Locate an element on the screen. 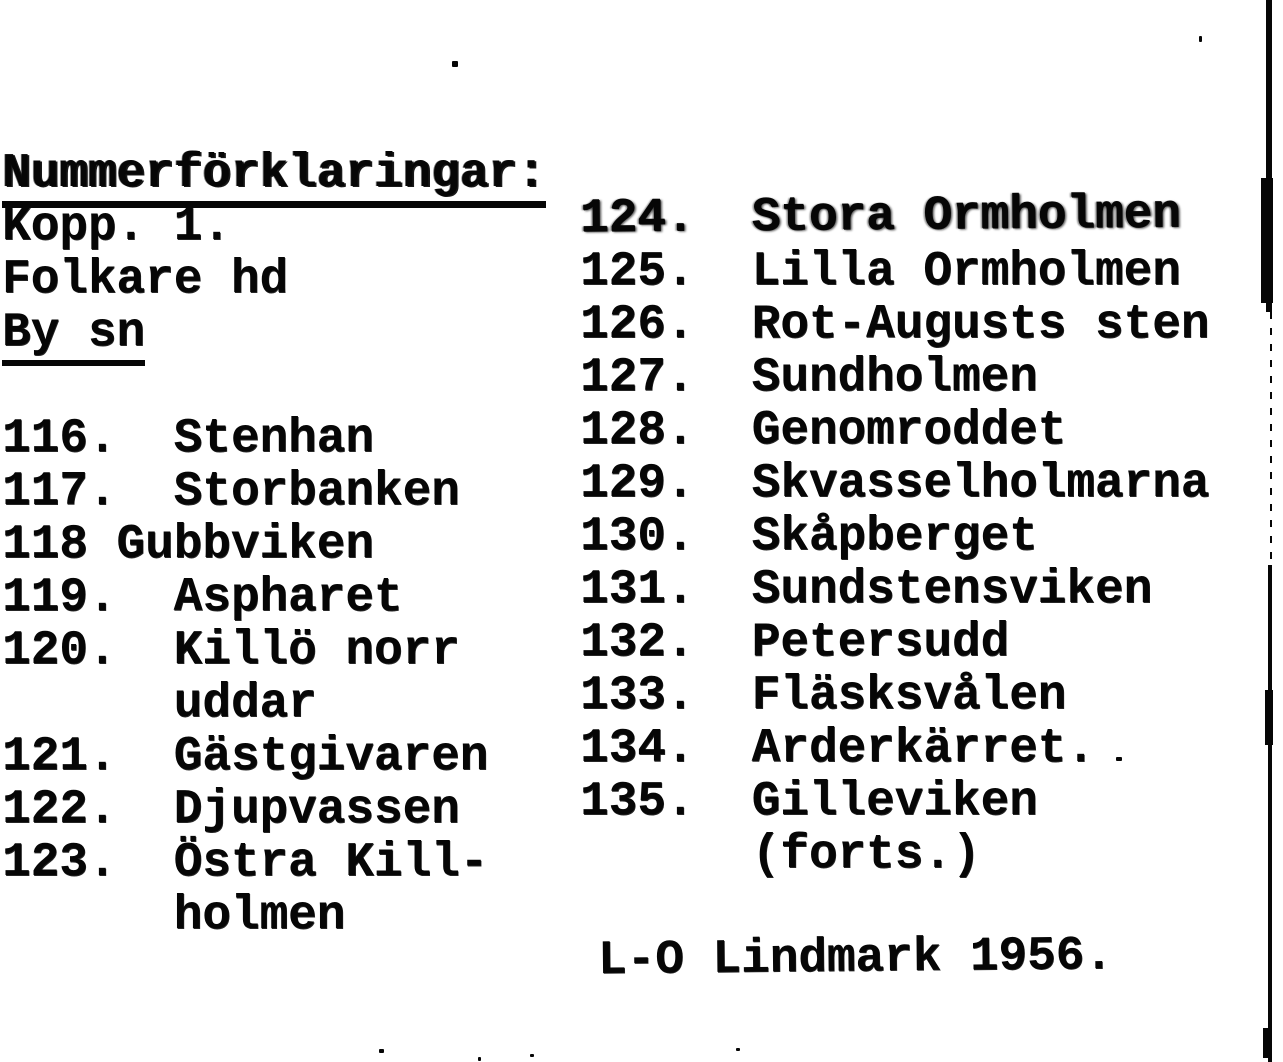 This screenshot has height=1062, width=1283. list-entry-123-continuation: holmen is located at coordinates (174, 916).